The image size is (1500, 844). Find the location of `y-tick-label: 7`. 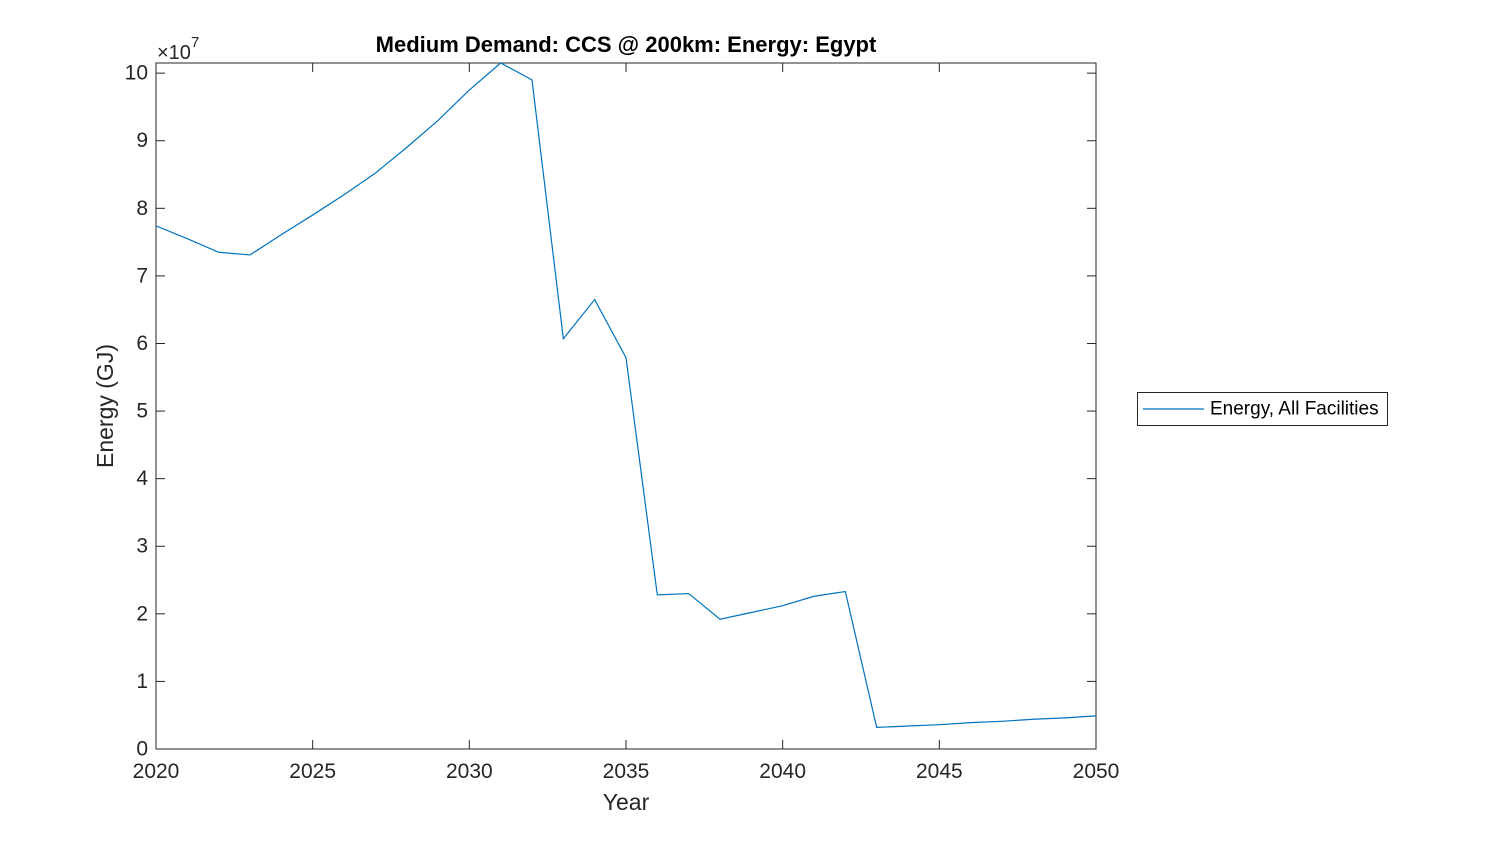

y-tick-label: 7 is located at coordinates (142, 275).